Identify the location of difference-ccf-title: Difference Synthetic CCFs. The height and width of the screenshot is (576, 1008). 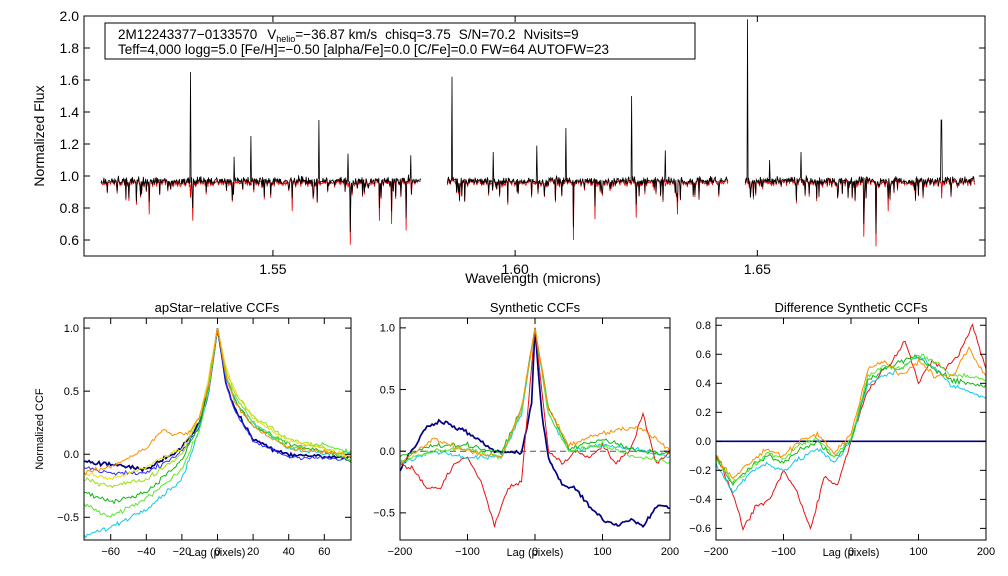
(851, 307).